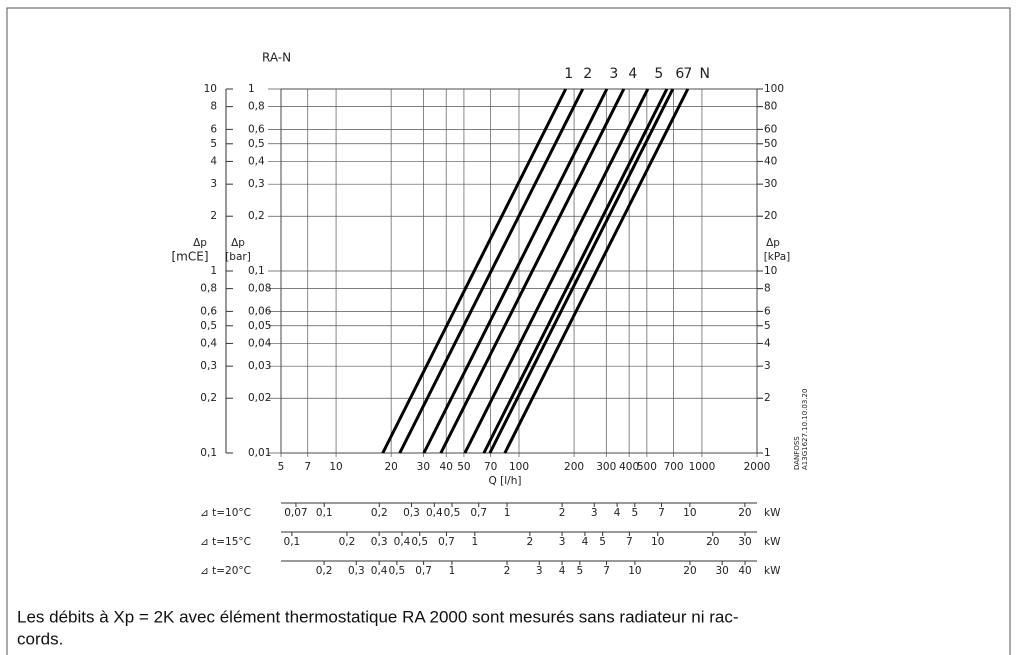 This screenshot has width=1018, height=655. I want to click on y3-tick-label: 0,4, so click(208, 343).